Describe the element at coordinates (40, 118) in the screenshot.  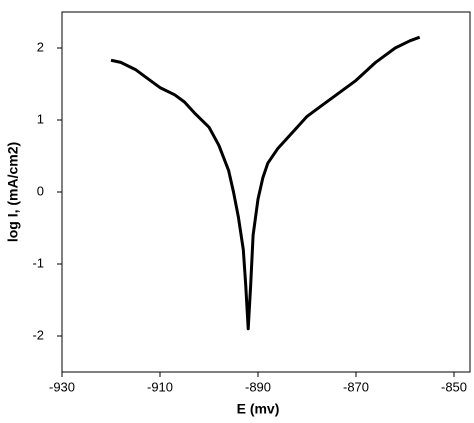
I see `y-tick-label: 1` at that location.